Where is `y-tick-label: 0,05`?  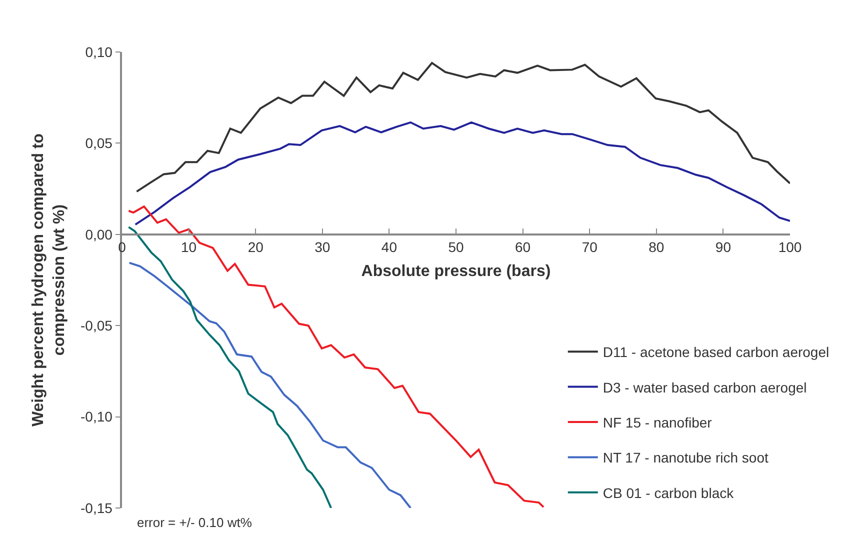 y-tick-label: 0,05 is located at coordinates (99, 143).